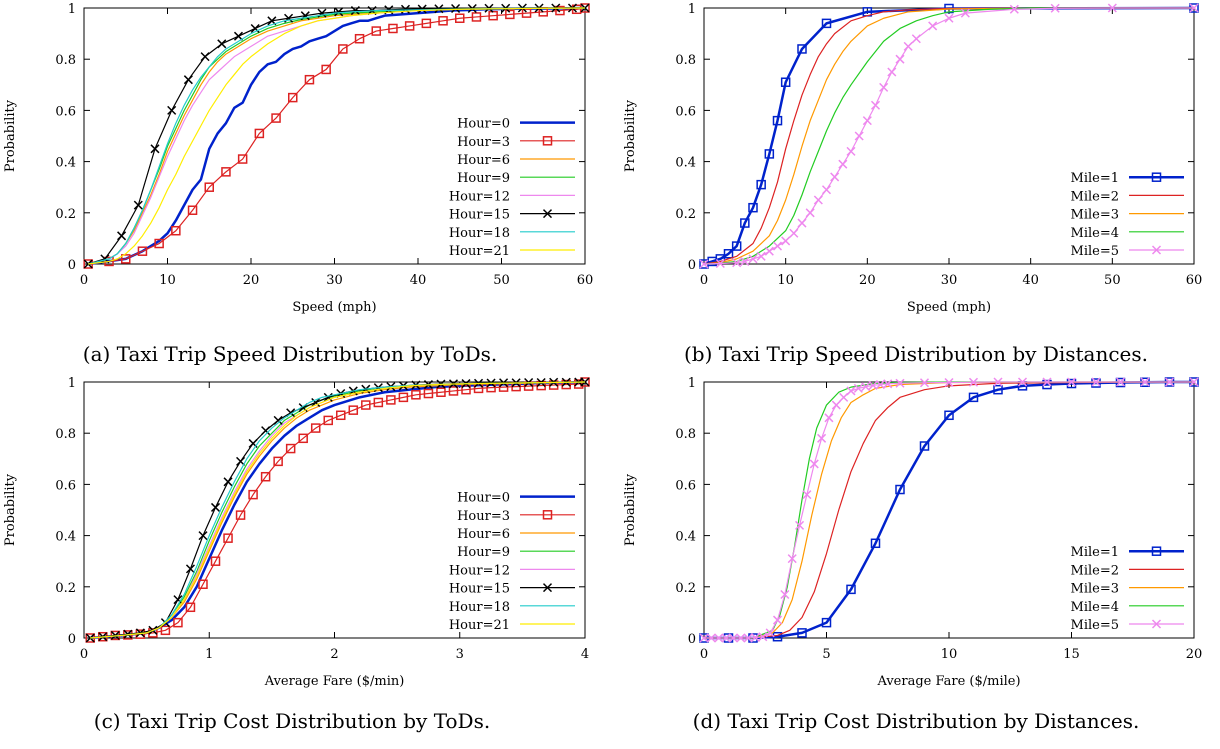  I want to click on legend: Mile=1 Mile=2 Mile=3 Mile=4 Mile=5, so click(1127, 215).